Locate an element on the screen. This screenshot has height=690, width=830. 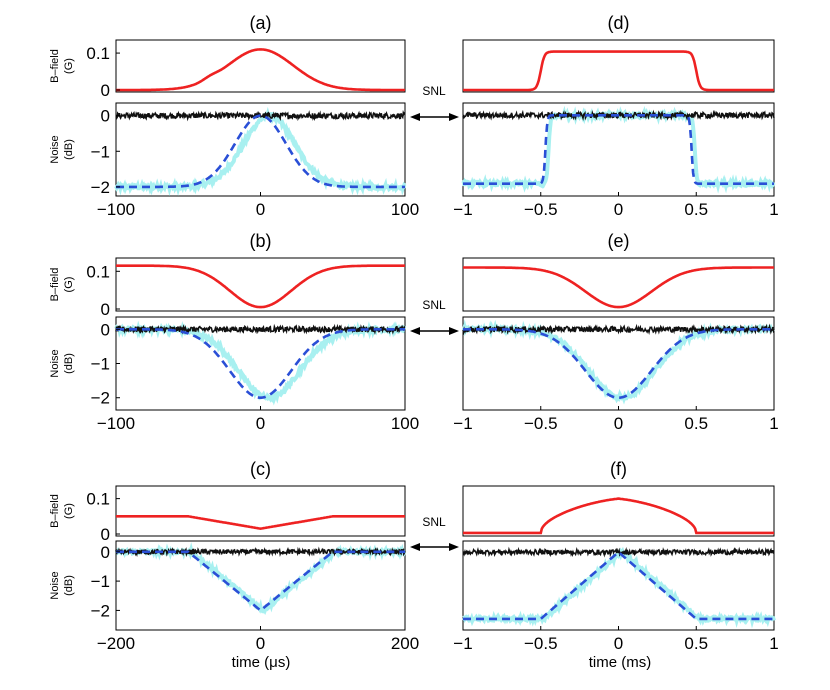
bfield-axes-a is located at coordinates (260, 66).